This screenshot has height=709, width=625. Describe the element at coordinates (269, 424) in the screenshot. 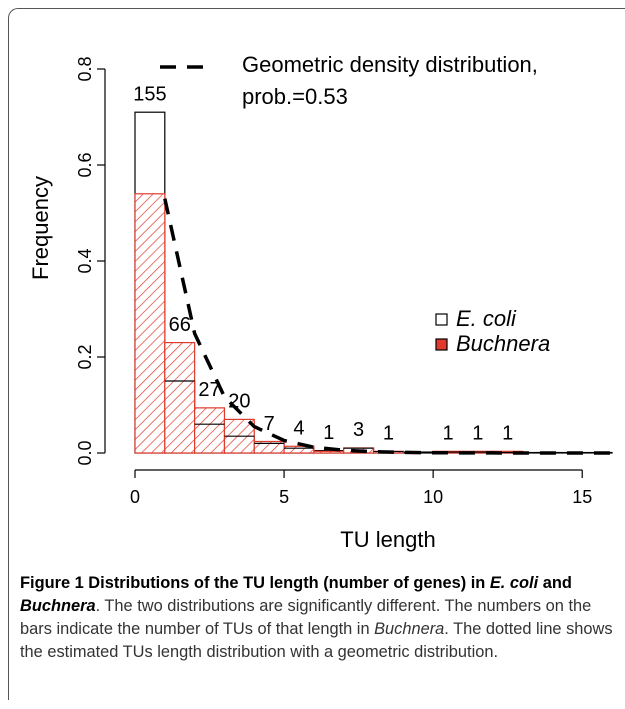

I see `bar-label: 7` at that location.